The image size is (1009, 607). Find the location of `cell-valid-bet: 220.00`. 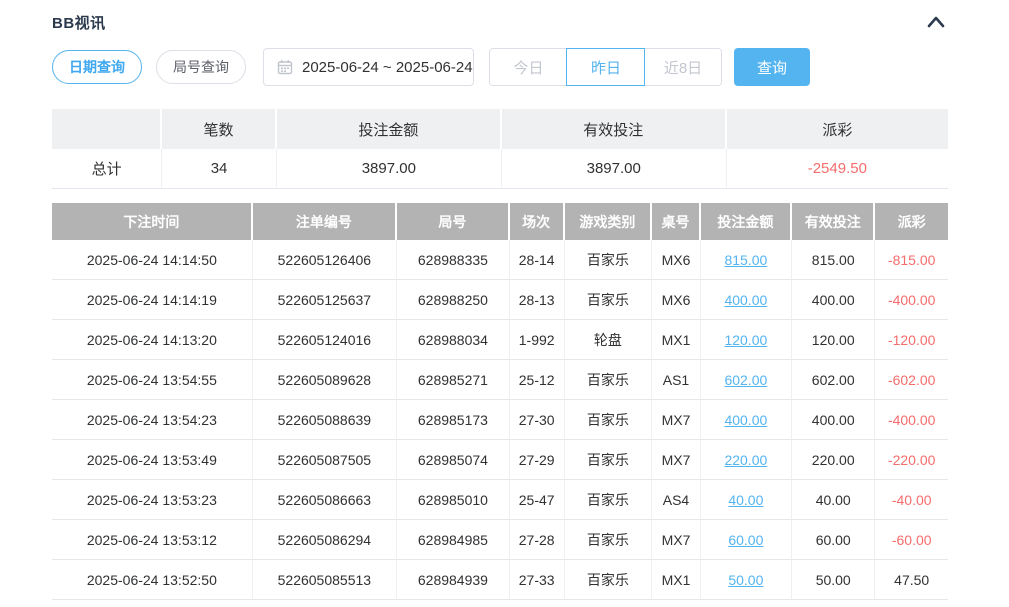

cell-valid-bet: 220.00 is located at coordinates (834, 460).